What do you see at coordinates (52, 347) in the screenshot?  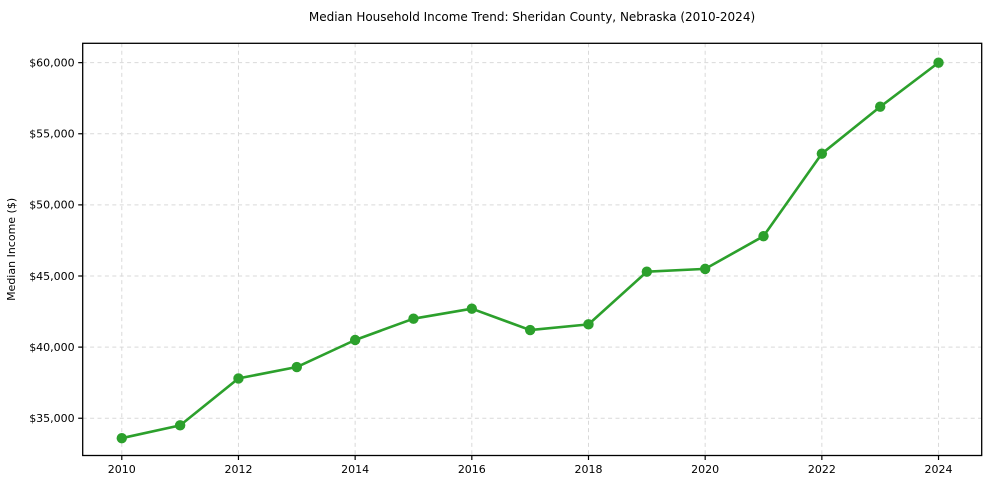 I see `y-tick-label: $40,000` at bounding box center [52, 347].